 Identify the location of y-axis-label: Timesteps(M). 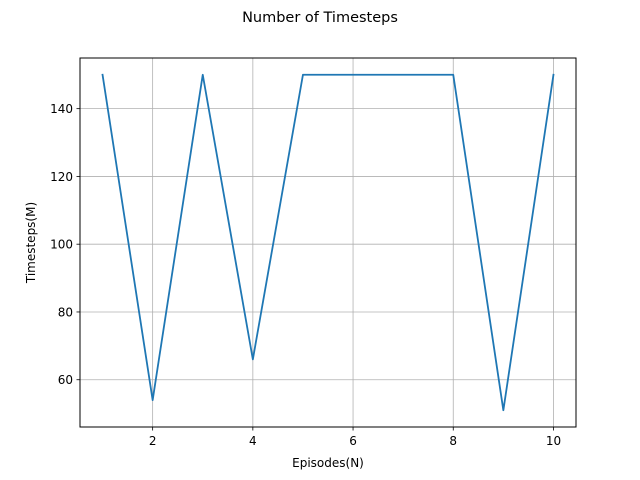
(31, 243).